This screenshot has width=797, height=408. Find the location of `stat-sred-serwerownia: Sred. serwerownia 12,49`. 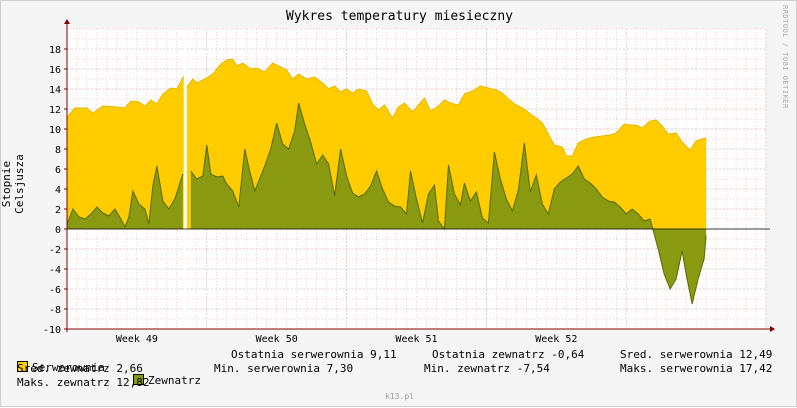

stat-sred-serwerownia: Sred. serwerownia 12,49 is located at coordinates (696, 354).